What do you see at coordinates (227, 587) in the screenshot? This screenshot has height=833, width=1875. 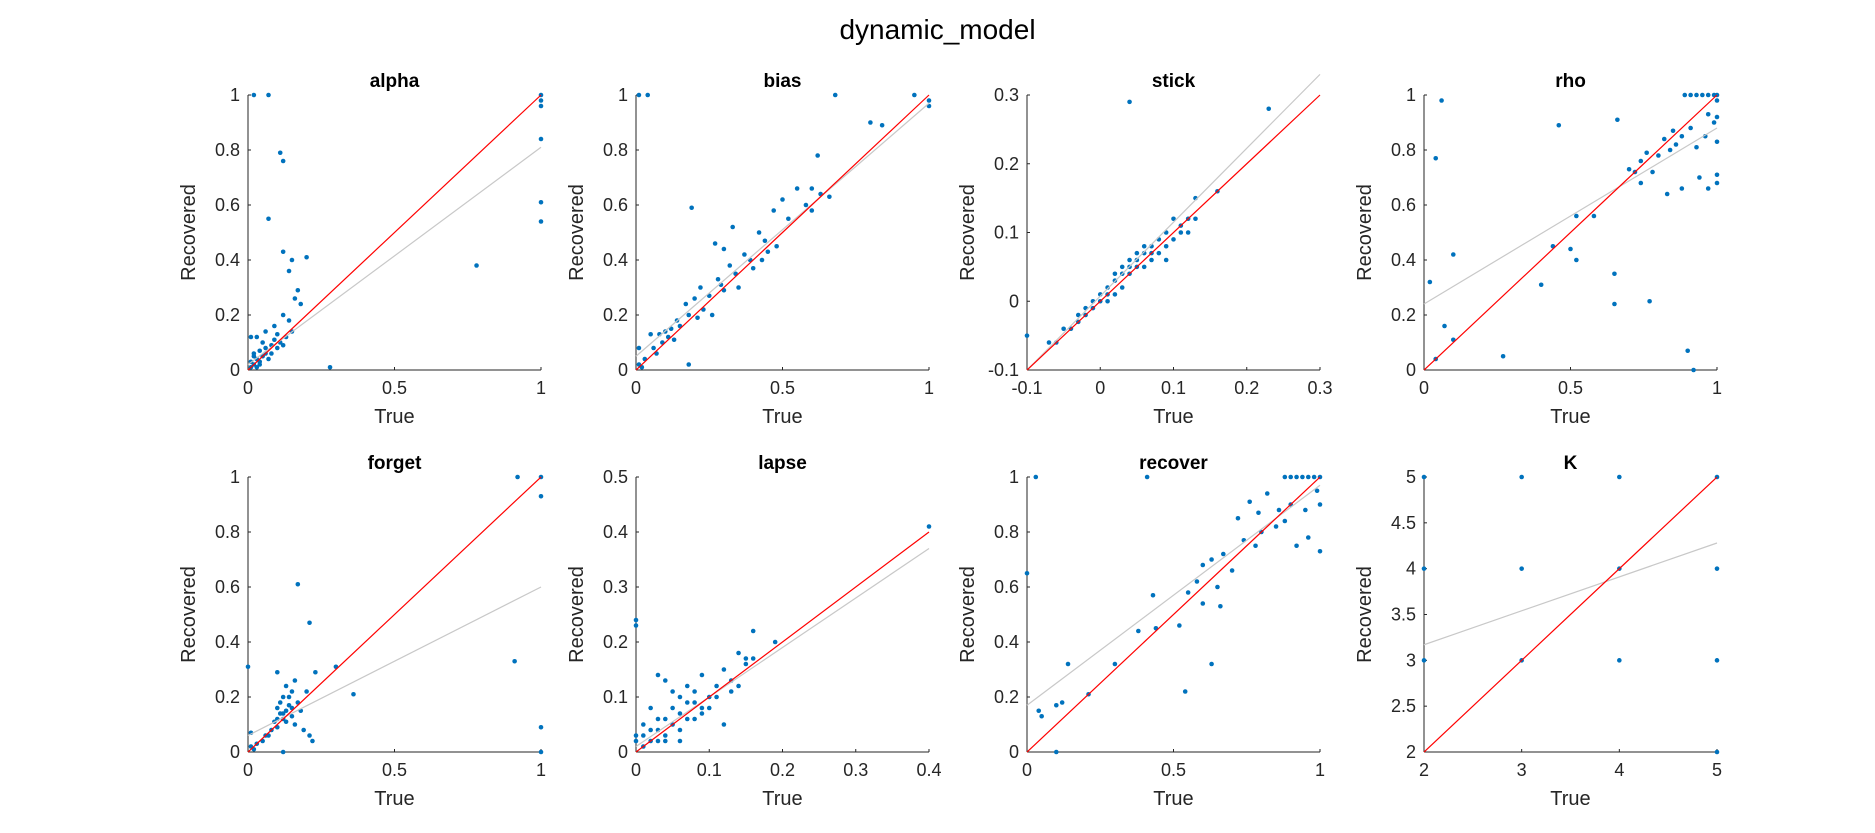 I see `y-tick-label: 0.6` at bounding box center [227, 587].